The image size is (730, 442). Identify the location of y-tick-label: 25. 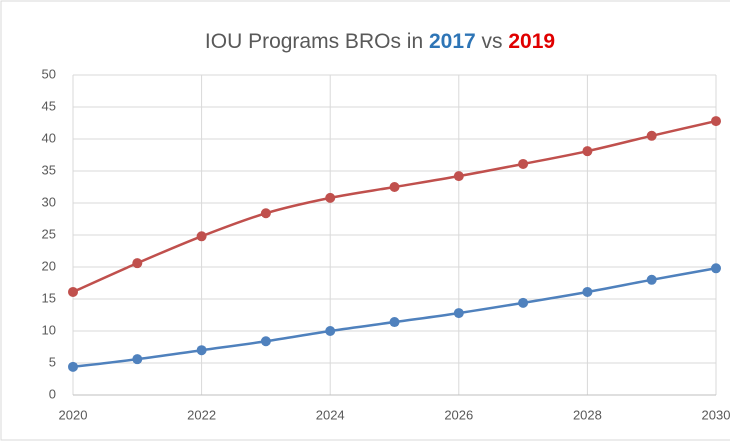
(49, 233).